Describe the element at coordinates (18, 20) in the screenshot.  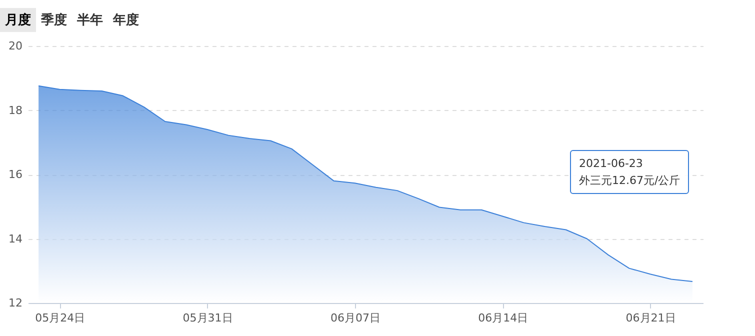
I see `text: 月度` at that location.